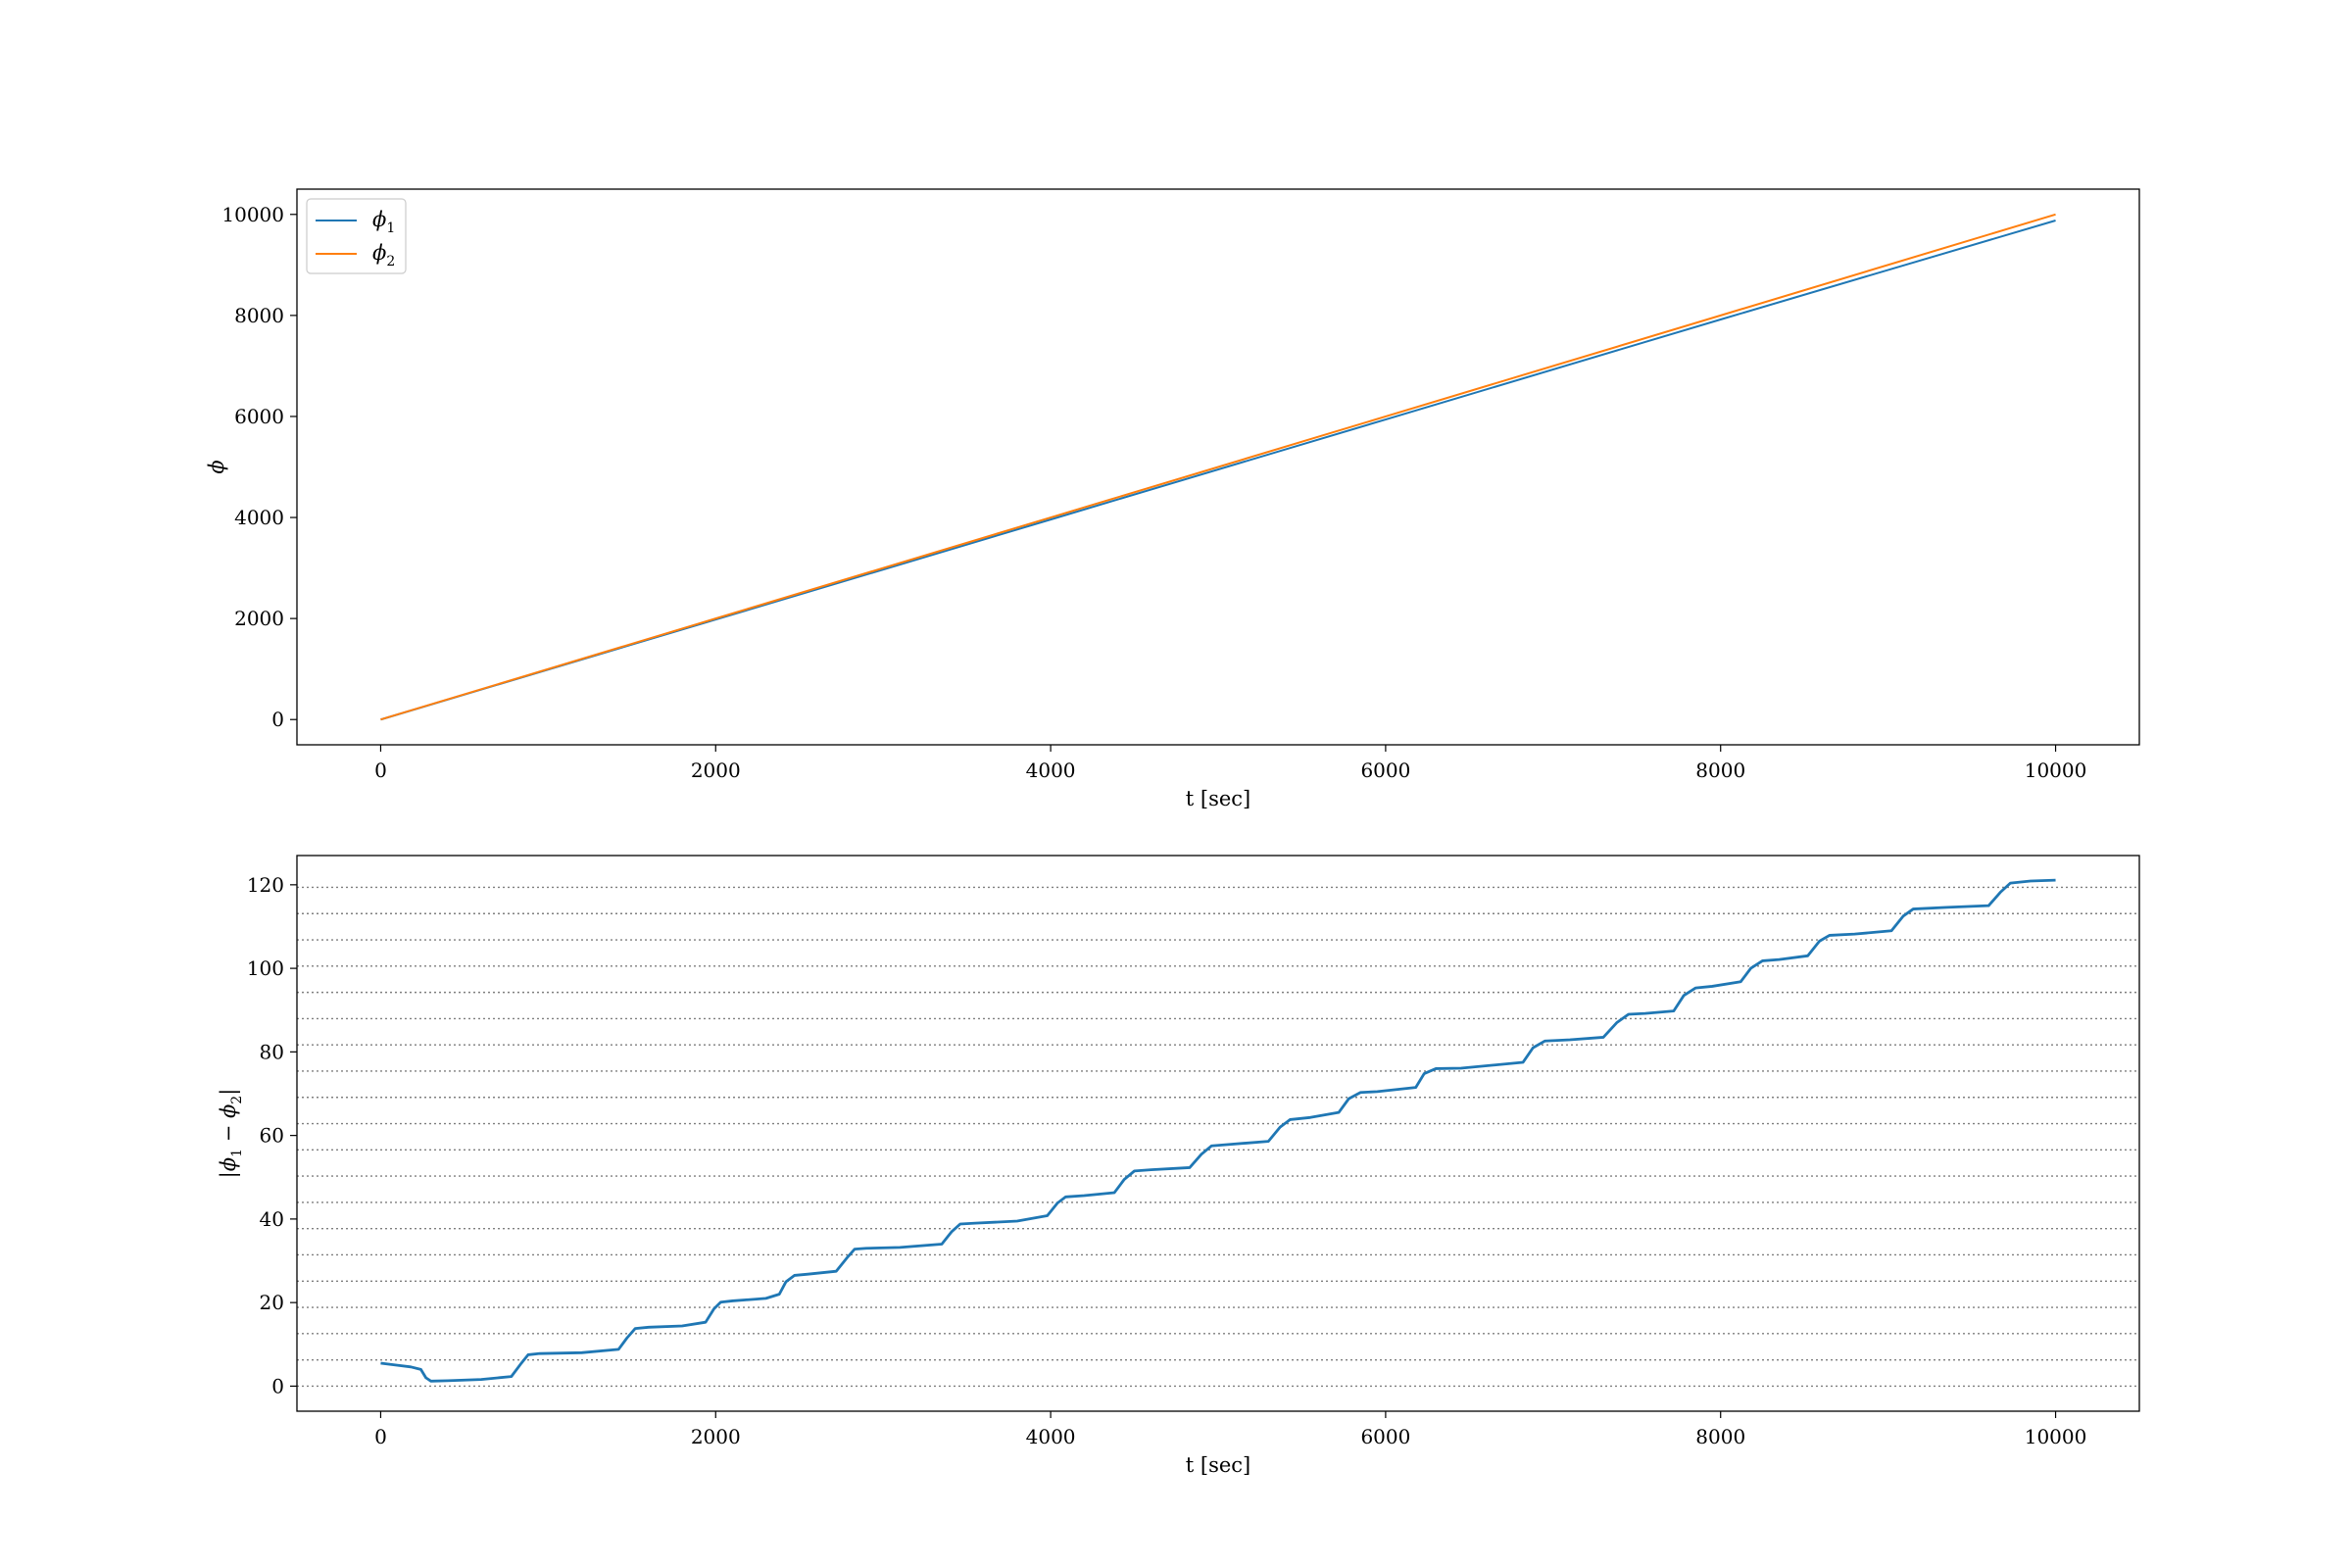 The image size is (2352, 1568). I want to click on bottom-y-ticks: 0 20 40 60 80 100 120, so click(272, 1135).